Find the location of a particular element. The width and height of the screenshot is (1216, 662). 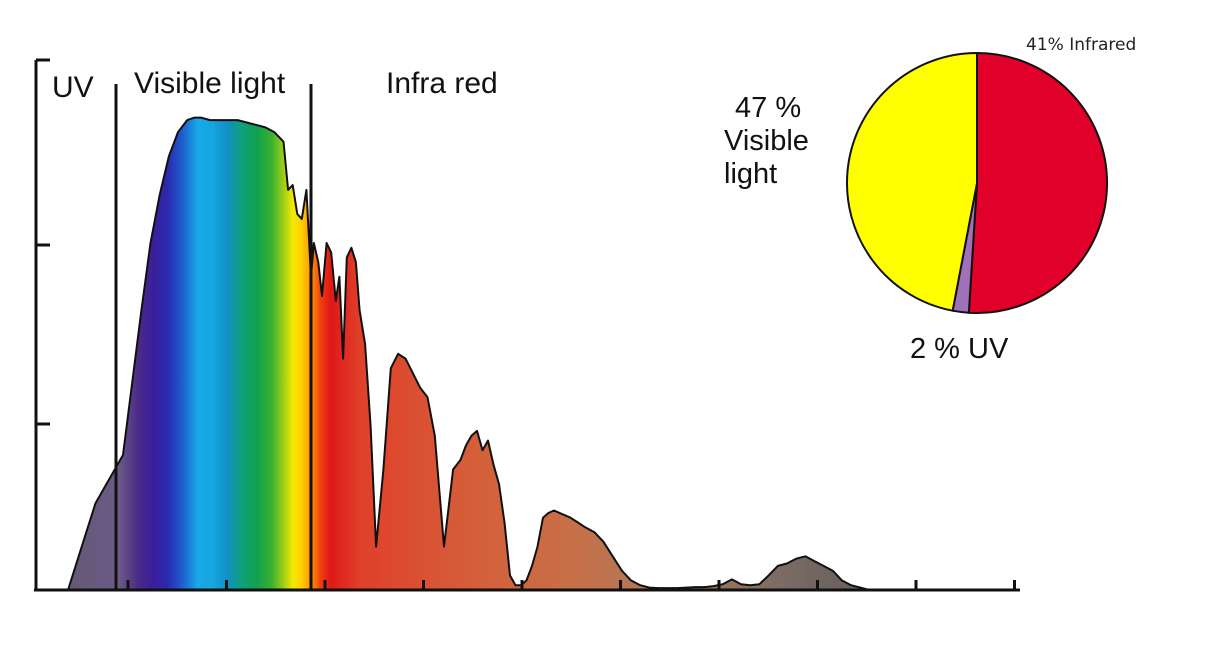

pie-slices is located at coordinates (976, 182).